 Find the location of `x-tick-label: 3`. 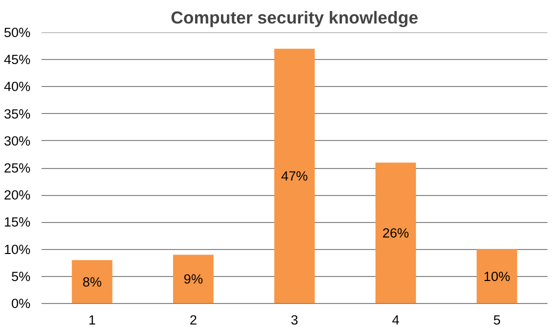

x-tick-label: 3 is located at coordinates (294, 319).